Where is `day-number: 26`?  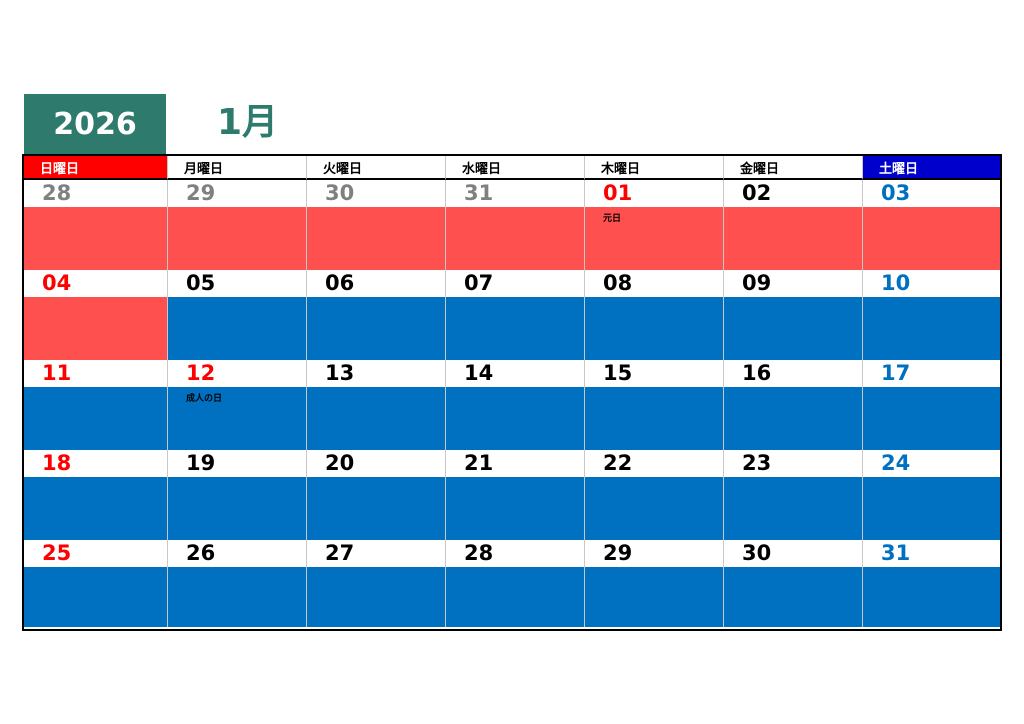
day-number: 26 is located at coordinates (201, 553).